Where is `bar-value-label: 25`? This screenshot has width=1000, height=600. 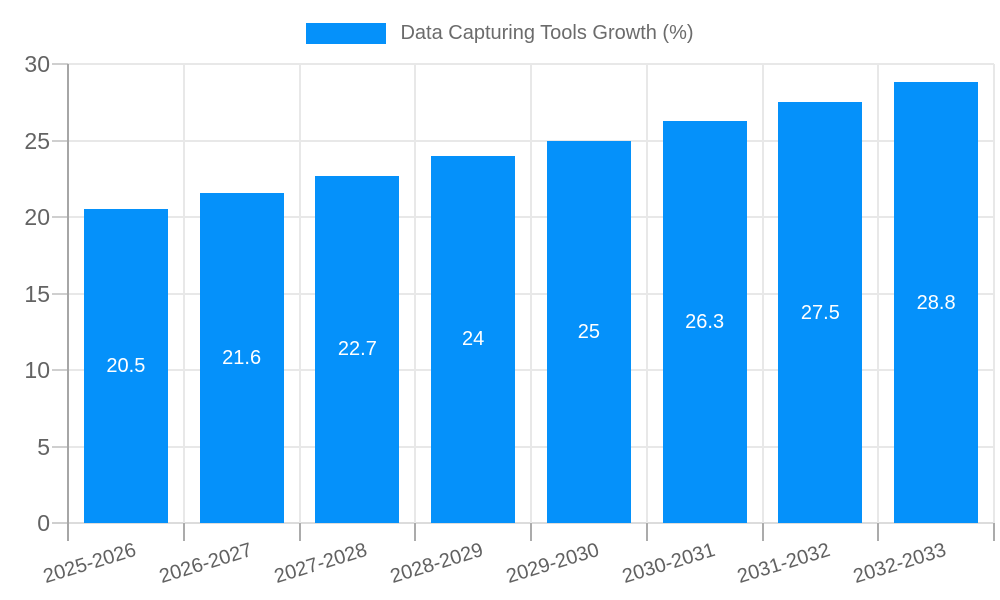
bar-value-label: 25 is located at coordinates (588, 331).